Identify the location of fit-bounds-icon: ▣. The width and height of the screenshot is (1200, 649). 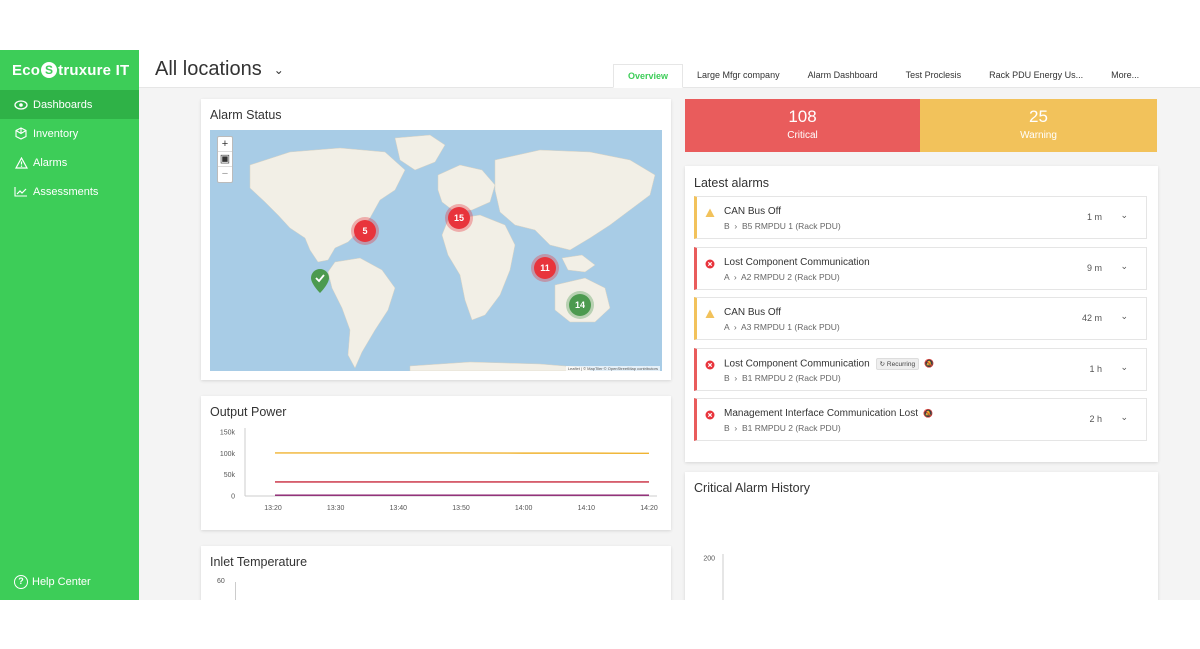
(225, 160).